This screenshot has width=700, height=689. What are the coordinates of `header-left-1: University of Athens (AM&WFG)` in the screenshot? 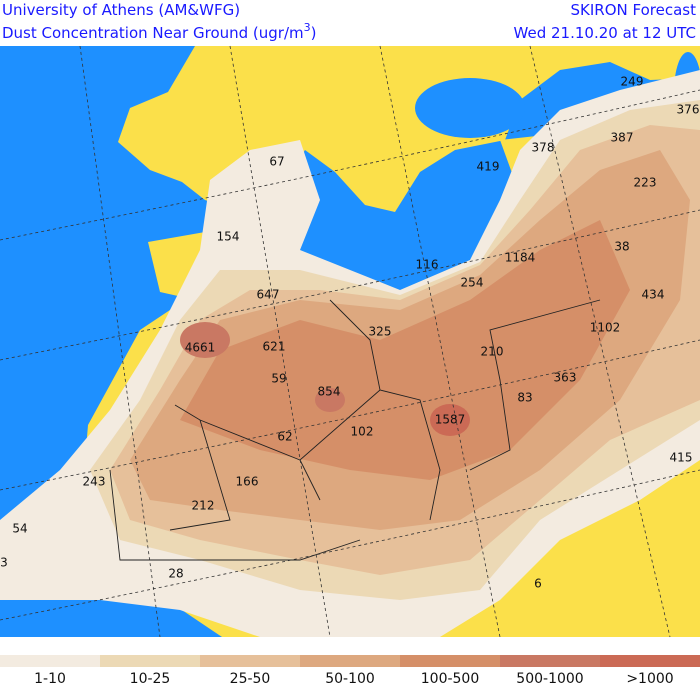 It's located at (121, 10).